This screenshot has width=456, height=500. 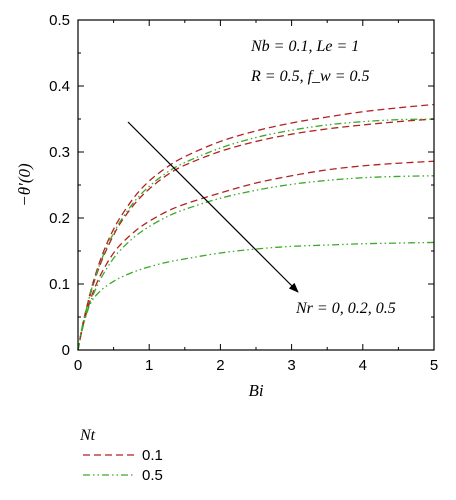 I want to click on x-tick-label-0: 0, so click(x=78, y=365).